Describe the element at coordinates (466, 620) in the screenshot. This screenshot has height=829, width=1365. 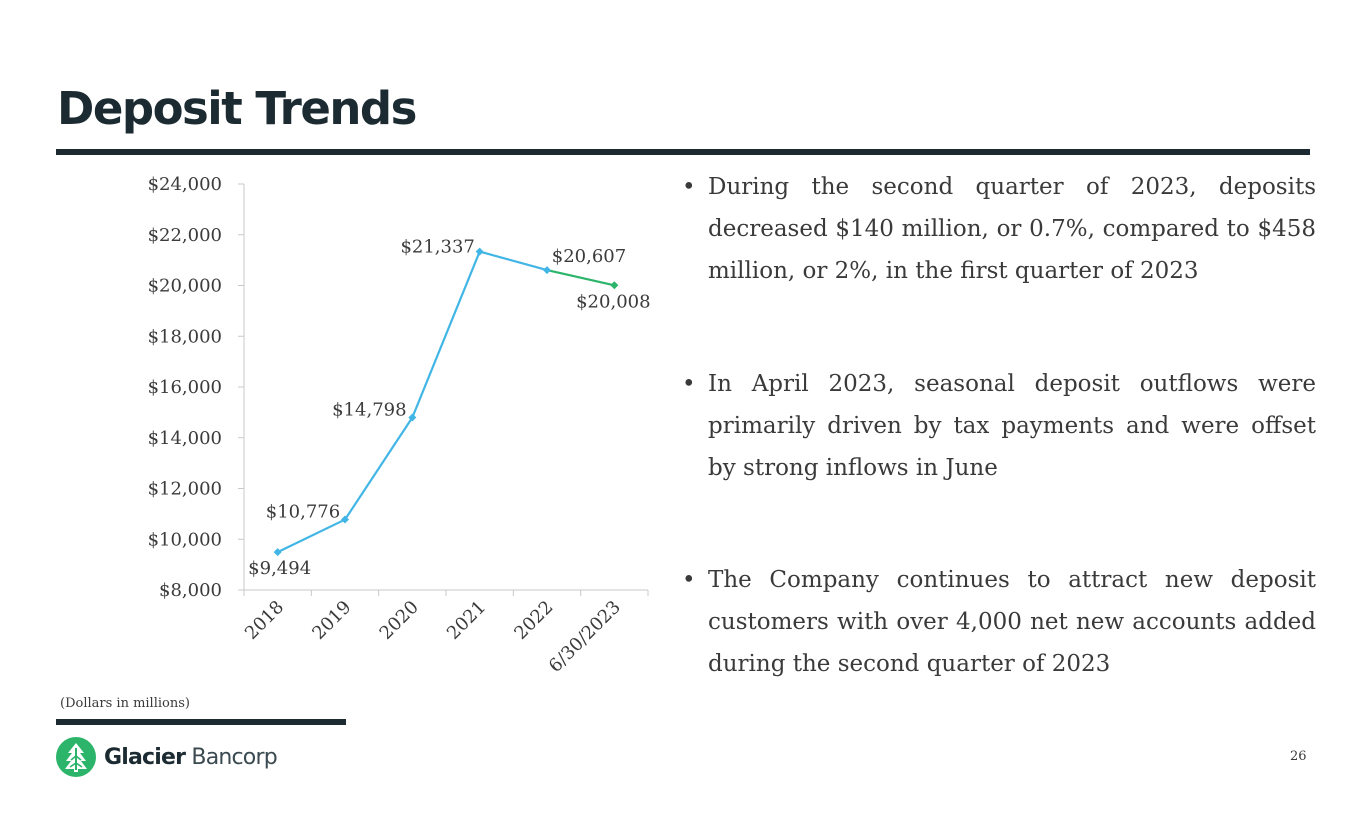
I see `x-tick-label: 2021` at that location.